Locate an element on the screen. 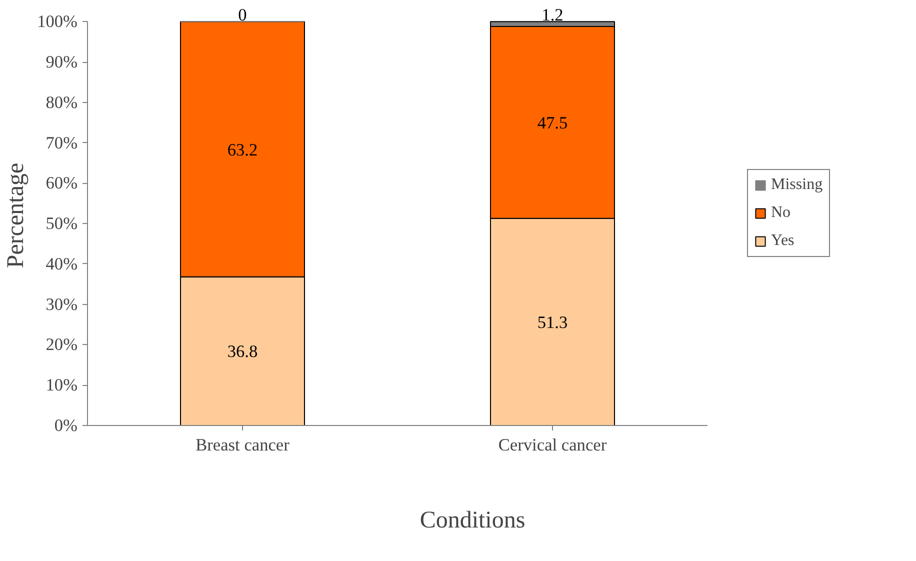 This screenshot has height=561, width=916. y-tick-label: 40% is located at coordinates (62, 264).